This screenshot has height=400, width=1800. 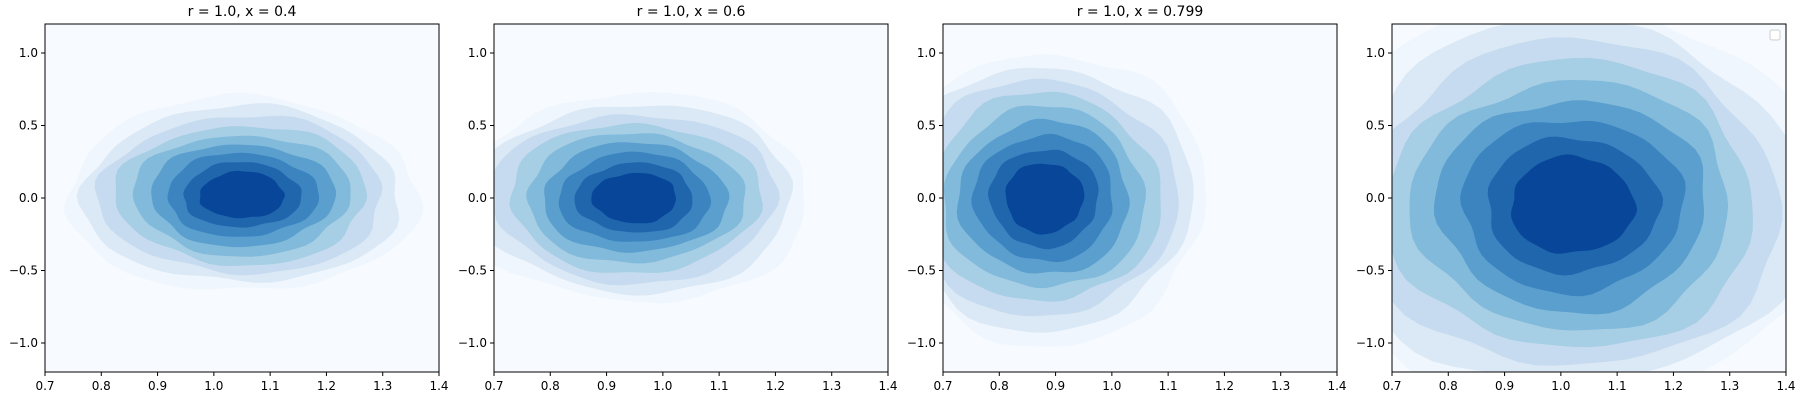 What do you see at coordinates (1775, 35) in the screenshot?
I see `legend-box` at bounding box center [1775, 35].